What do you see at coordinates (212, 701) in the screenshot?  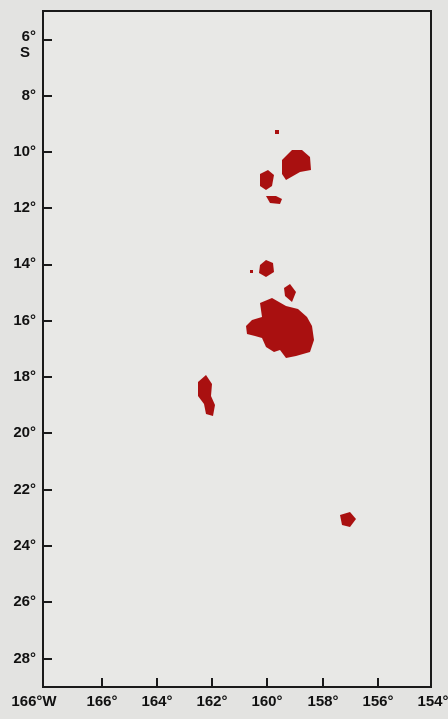 I see `lon-label-162: 162°` at bounding box center [212, 701].